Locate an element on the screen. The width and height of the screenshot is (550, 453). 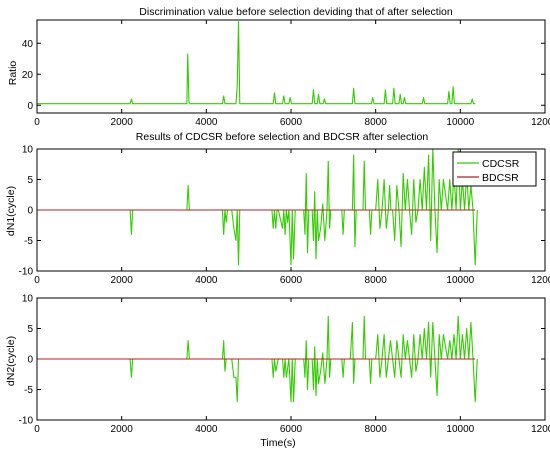
dn2-panel-ylabel: dN2(cycle) is located at coordinates (11, 361).